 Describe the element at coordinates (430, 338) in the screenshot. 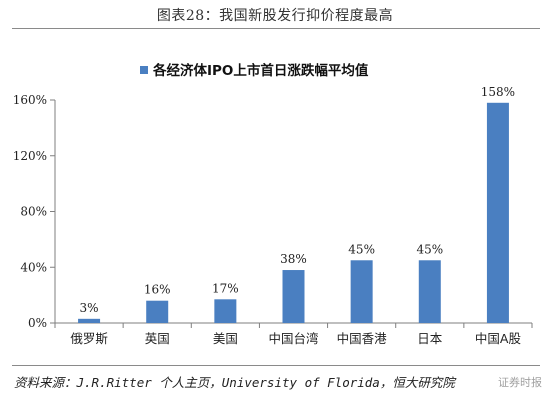

I see `x-tick-label: 日本` at that location.